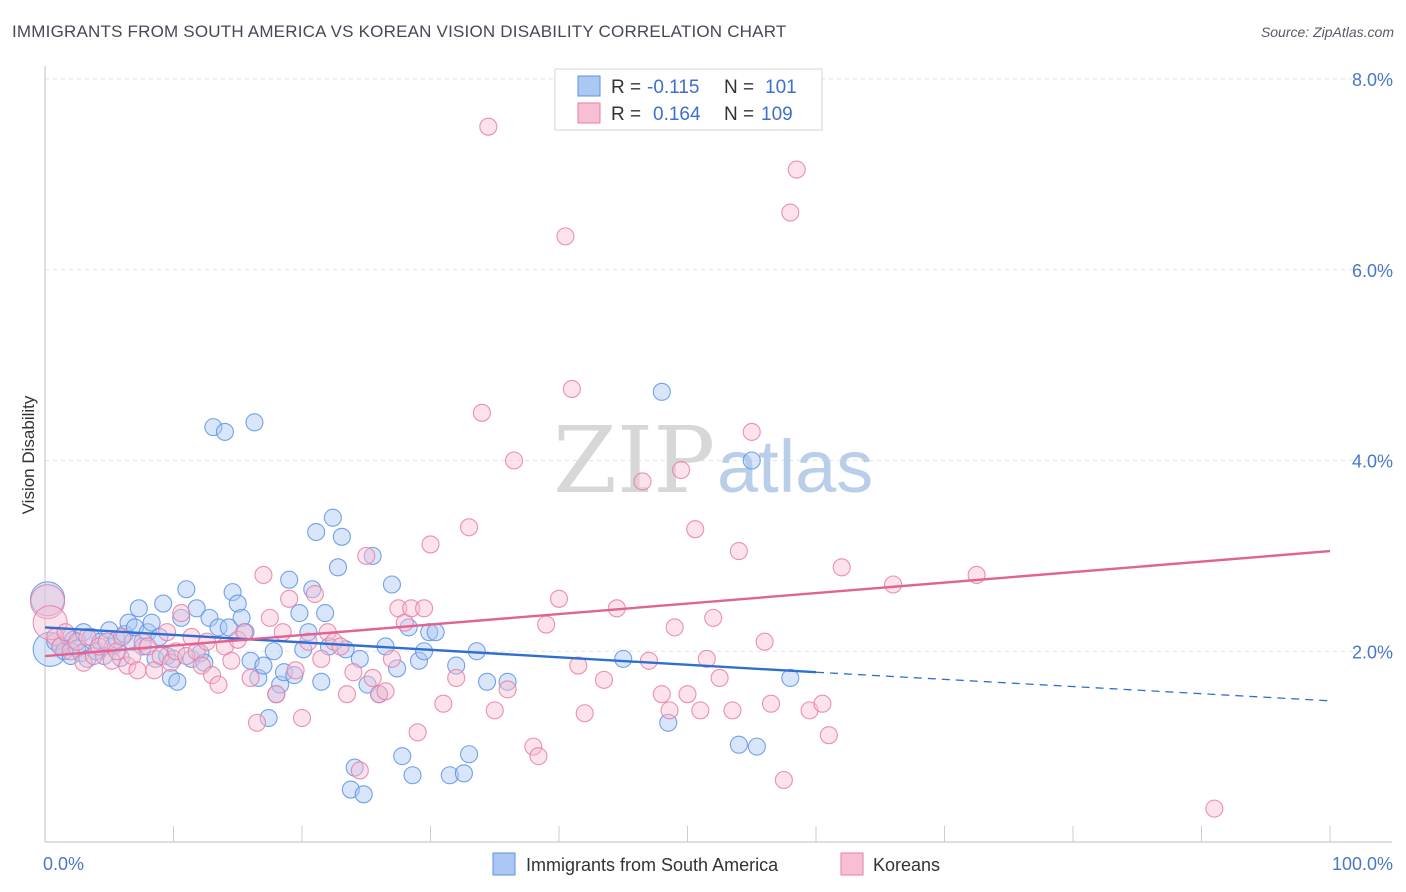 Image resolution: width=1406 pixels, height=892 pixels. Describe the element at coordinates (795, 466) in the screenshot. I see `watermark-atlas: atlas` at that location.